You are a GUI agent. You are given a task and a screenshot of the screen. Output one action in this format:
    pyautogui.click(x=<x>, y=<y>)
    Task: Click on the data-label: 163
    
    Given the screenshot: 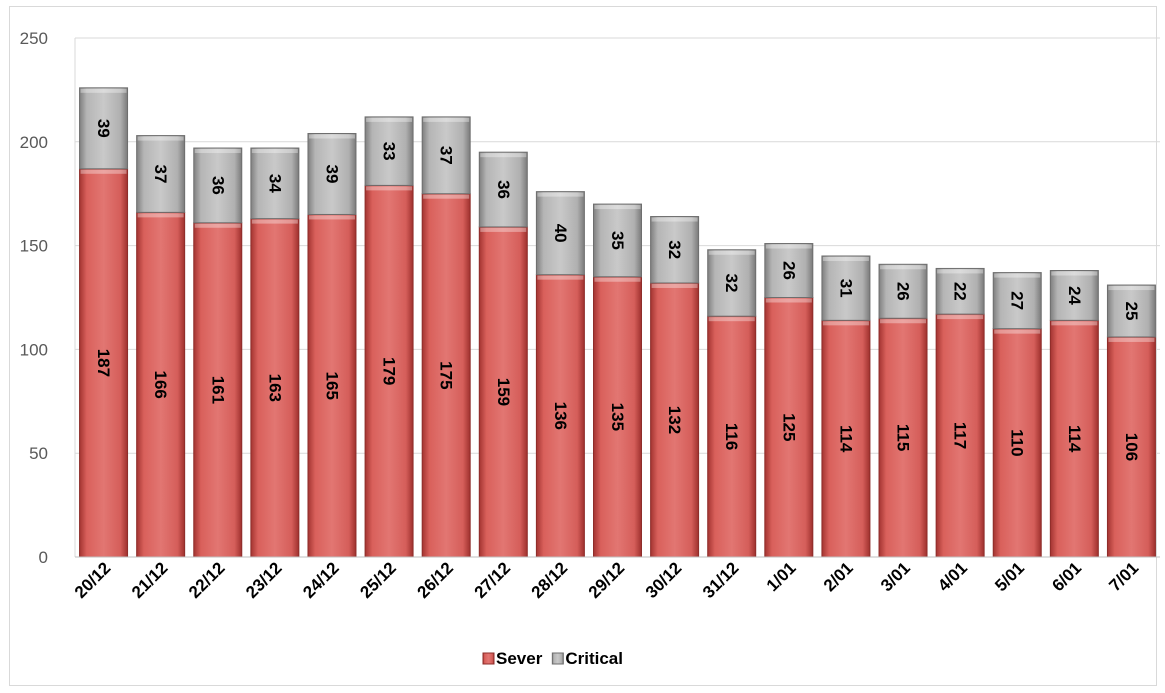 What is the action you would take?
    pyautogui.click(x=274, y=388)
    